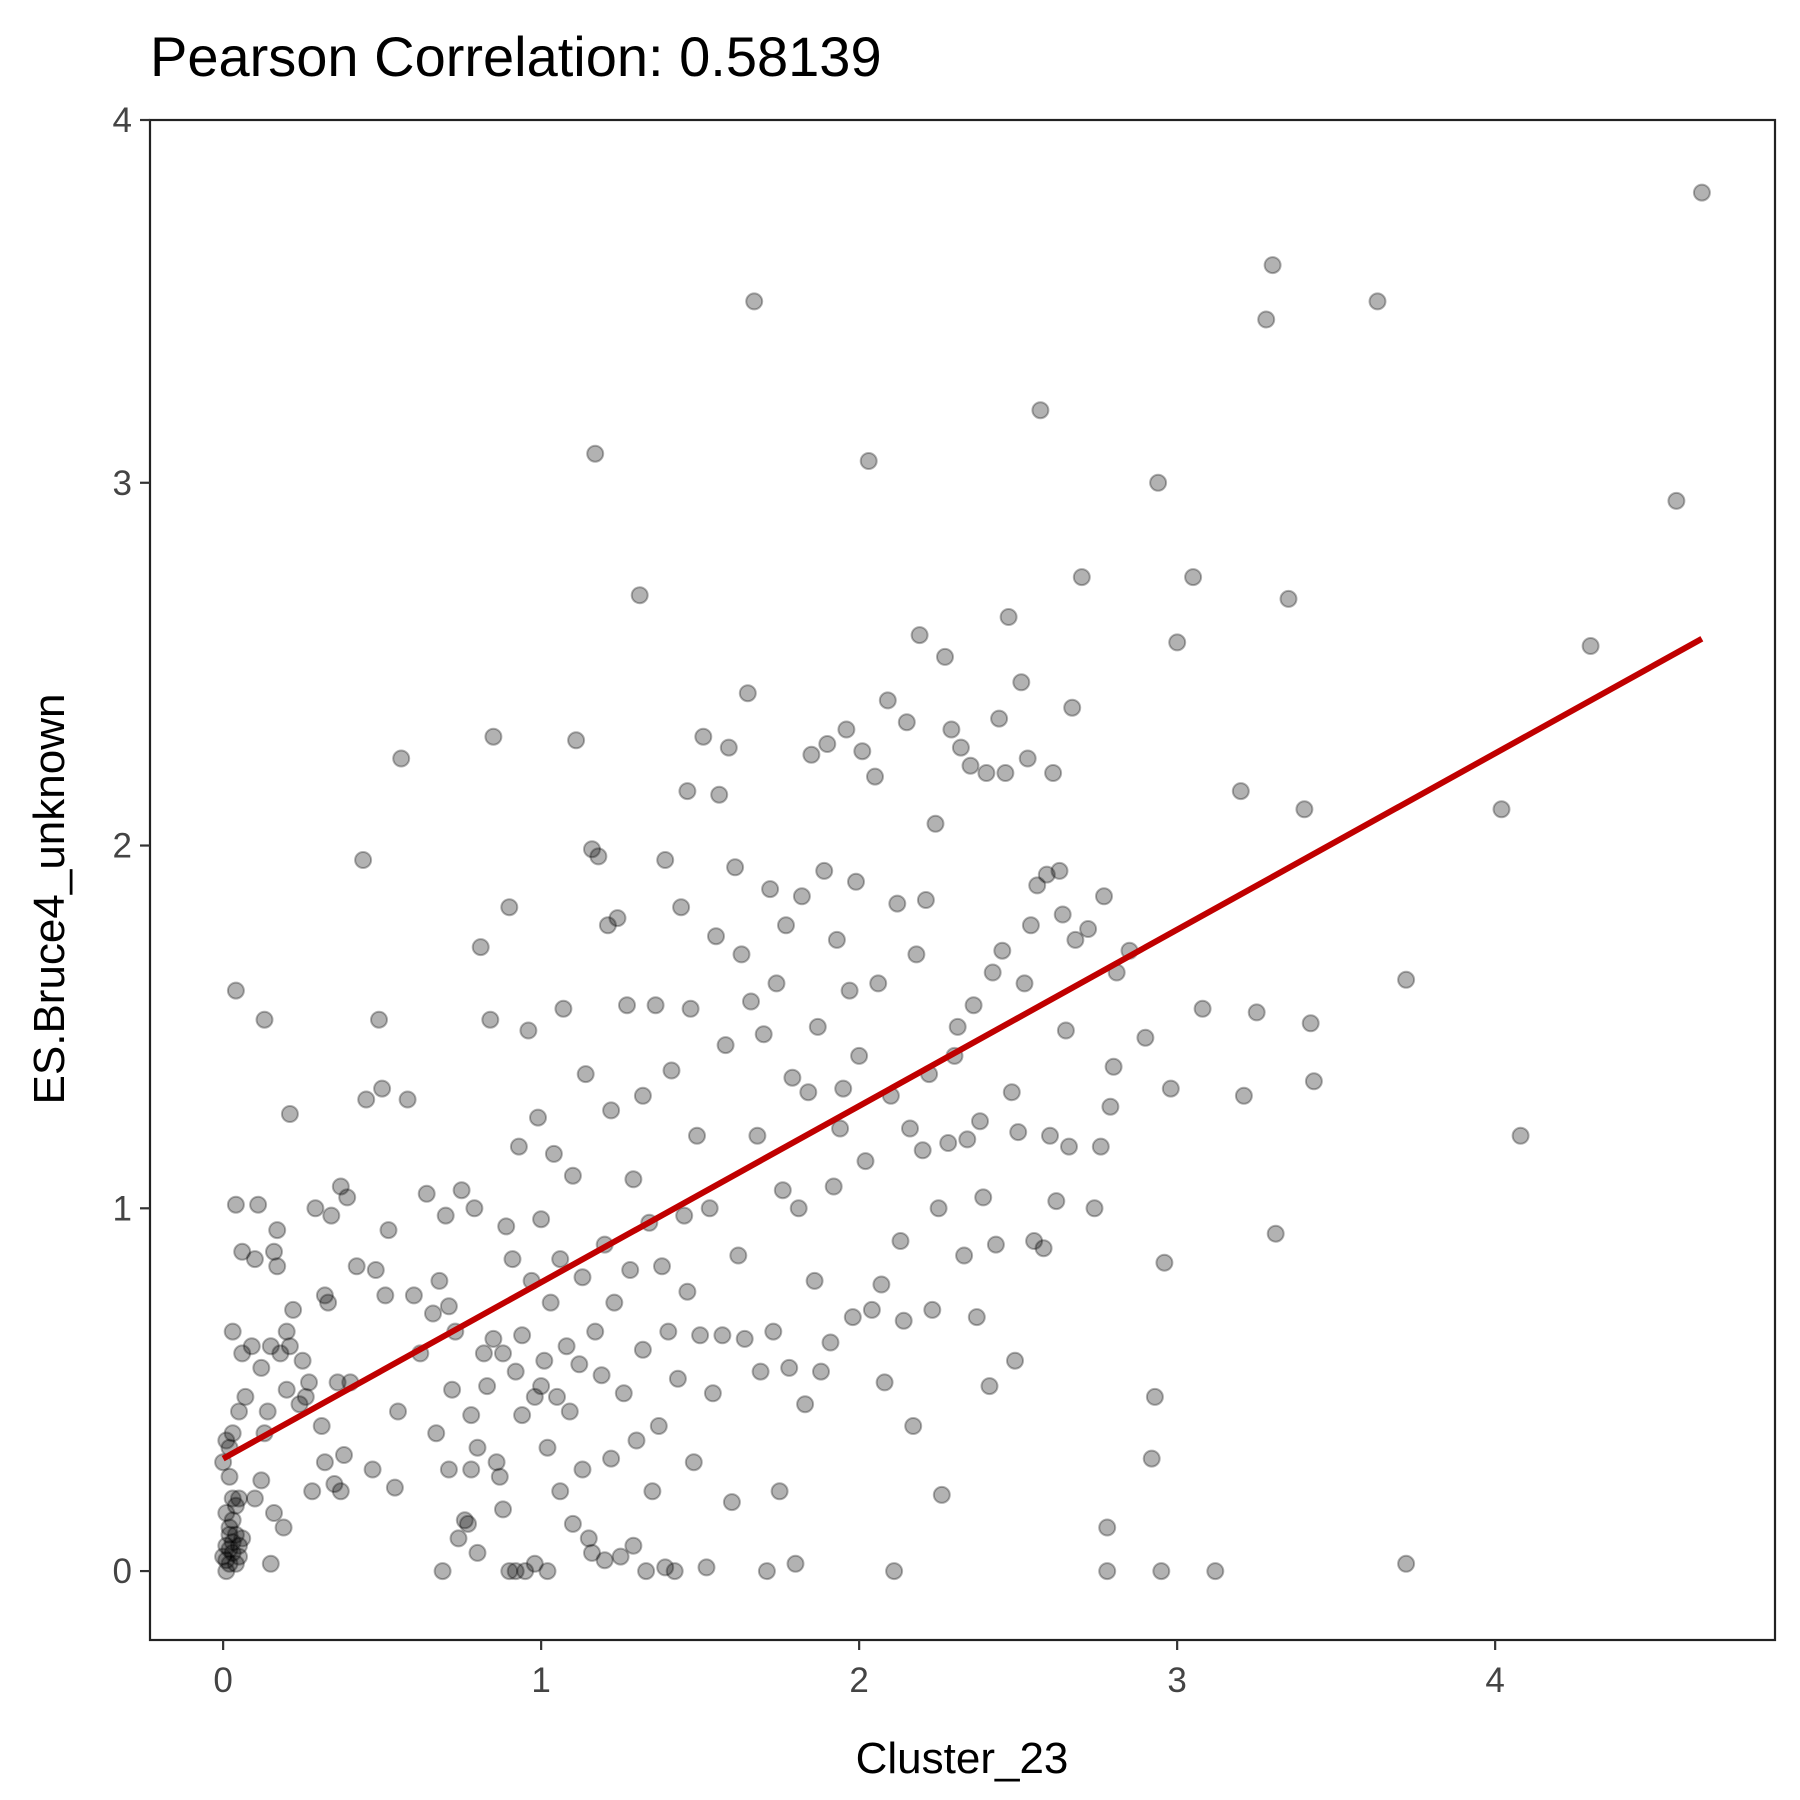 The height and width of the screenshot is (1800, 1800). Describe the element at coordinates (222, 1680) in the screenshot. I see `x-tick-label-0: 0` at that location.